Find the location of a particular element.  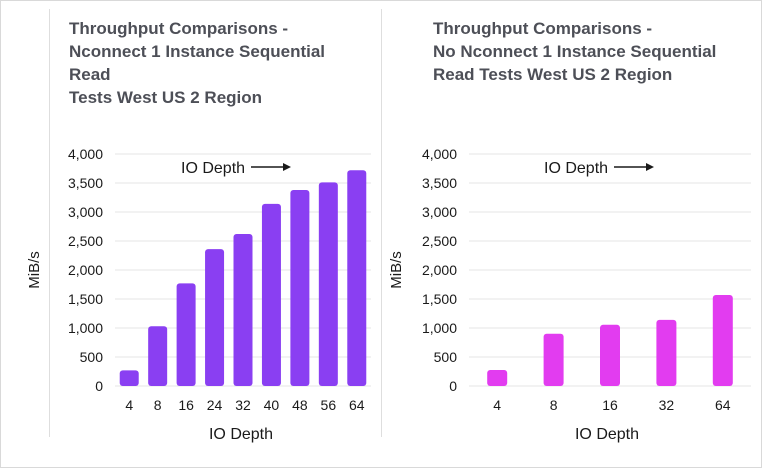

x-tick-label: 56 is located at coordinates (329, 405).